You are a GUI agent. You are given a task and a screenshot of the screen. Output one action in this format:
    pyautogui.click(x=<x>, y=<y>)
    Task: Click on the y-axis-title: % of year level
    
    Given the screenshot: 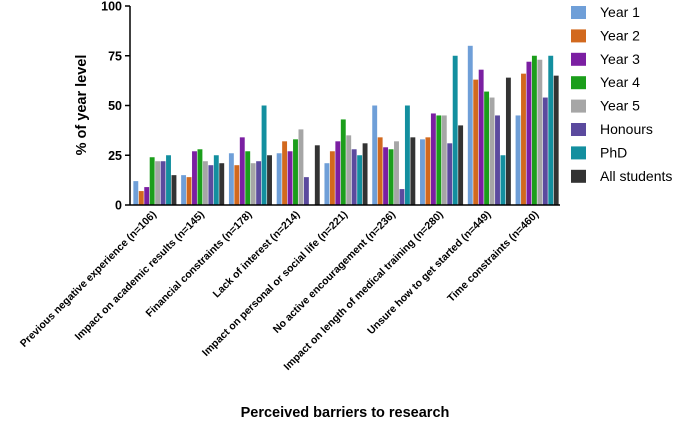 What is the action you would take?
    pyautogui.click(x=82, y=105)
    